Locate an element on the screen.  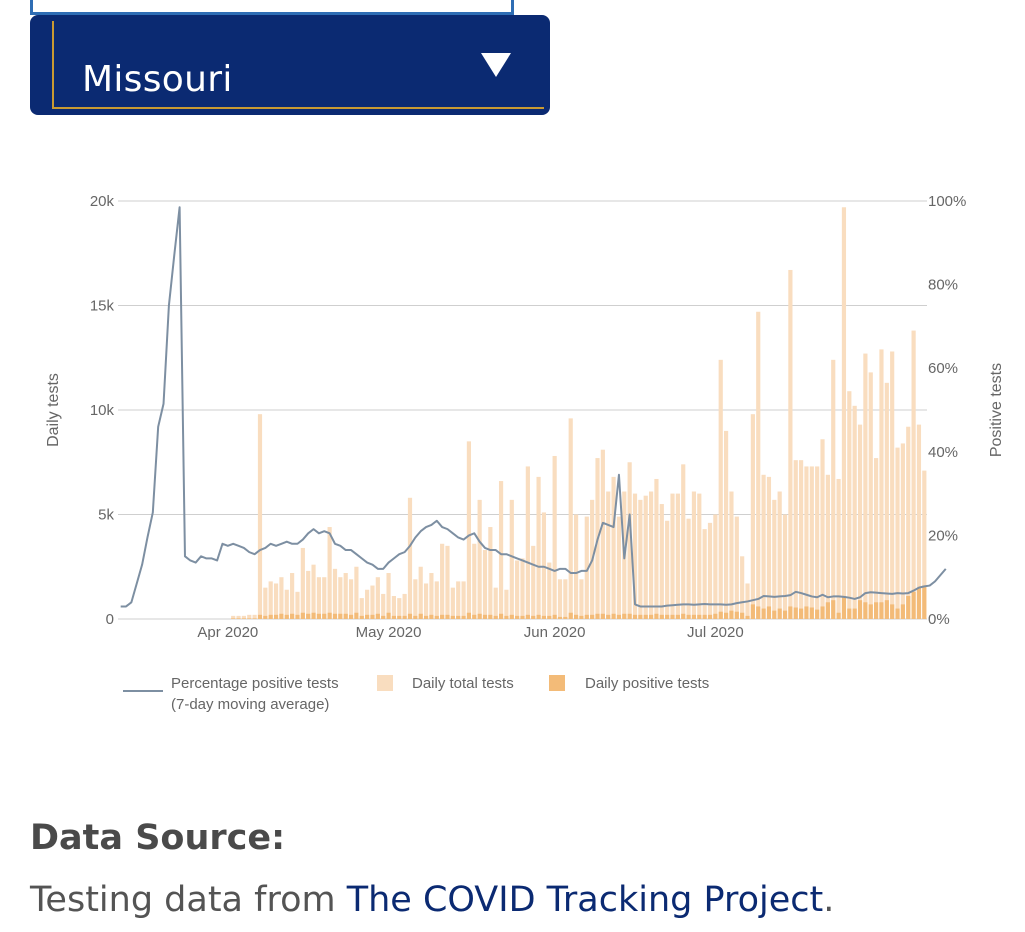
chevron-down-icon is located at coordinates (496, 65).